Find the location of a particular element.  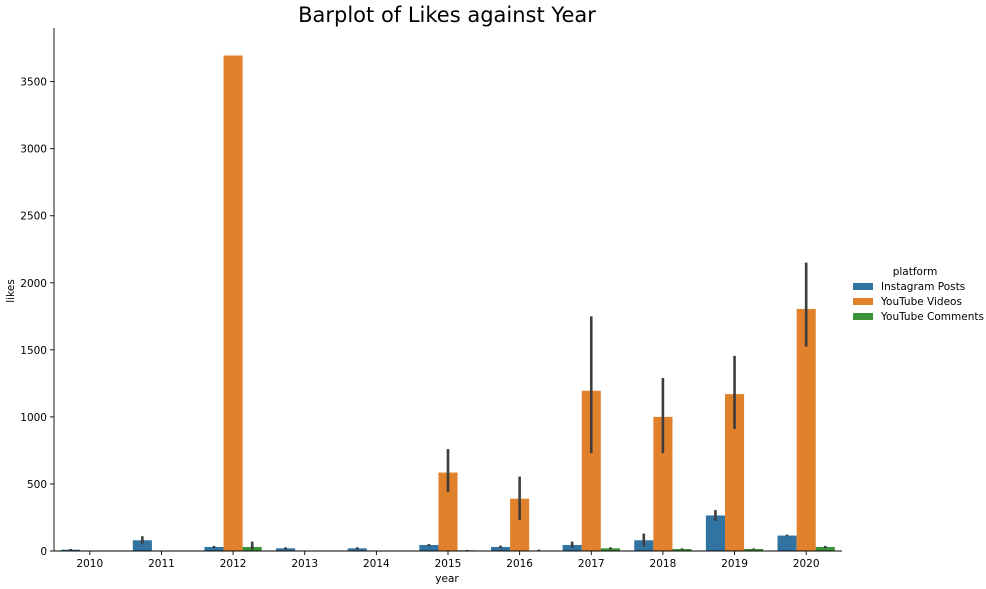

y-tick-label-2000: 2000 is located at coordinates (33, 284).